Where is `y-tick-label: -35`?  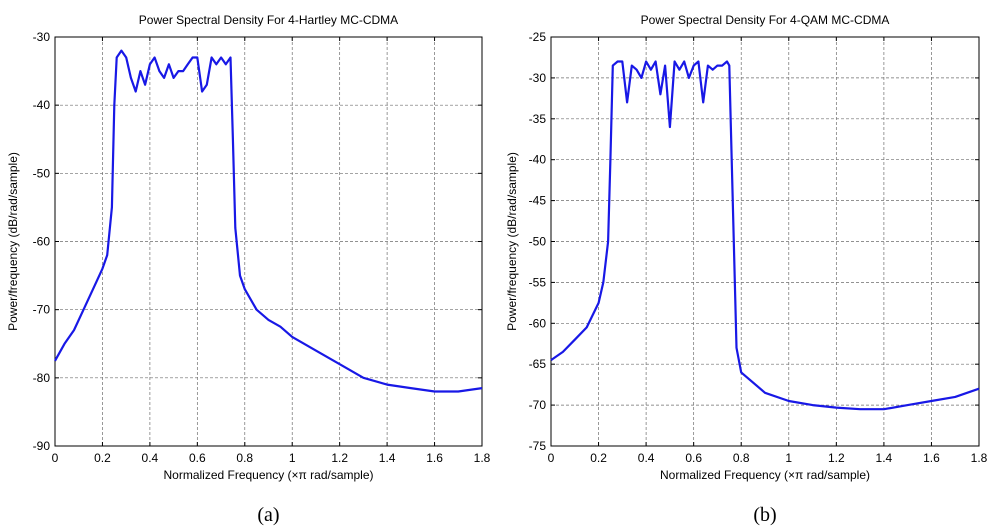
y-tick-label: -35 is located at coordinates (538, 119).